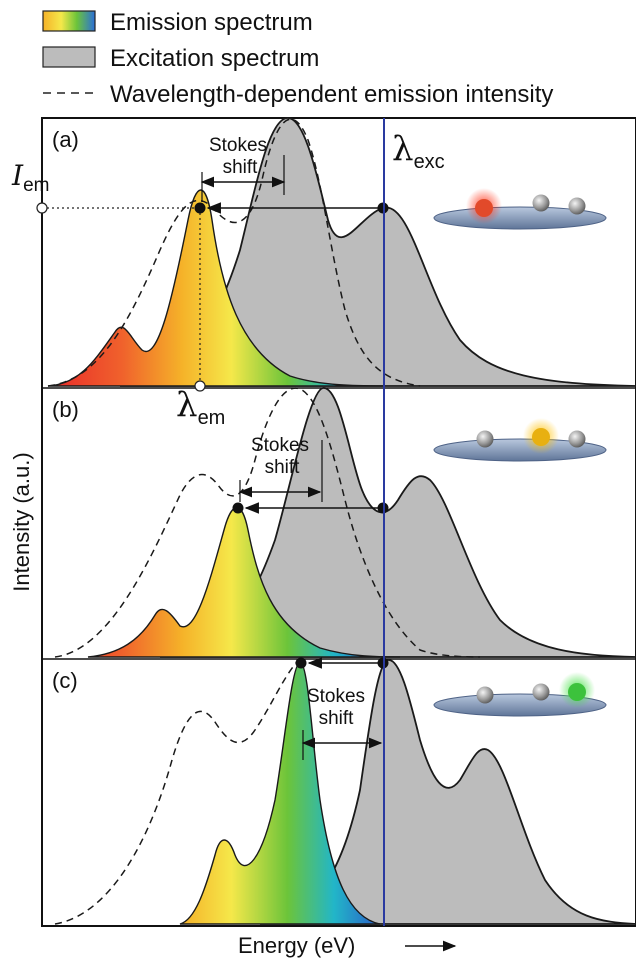 This screenshot has height=961, width=636. I want to click on legend-emission-label: Emission spectrum, so click(211, 22).